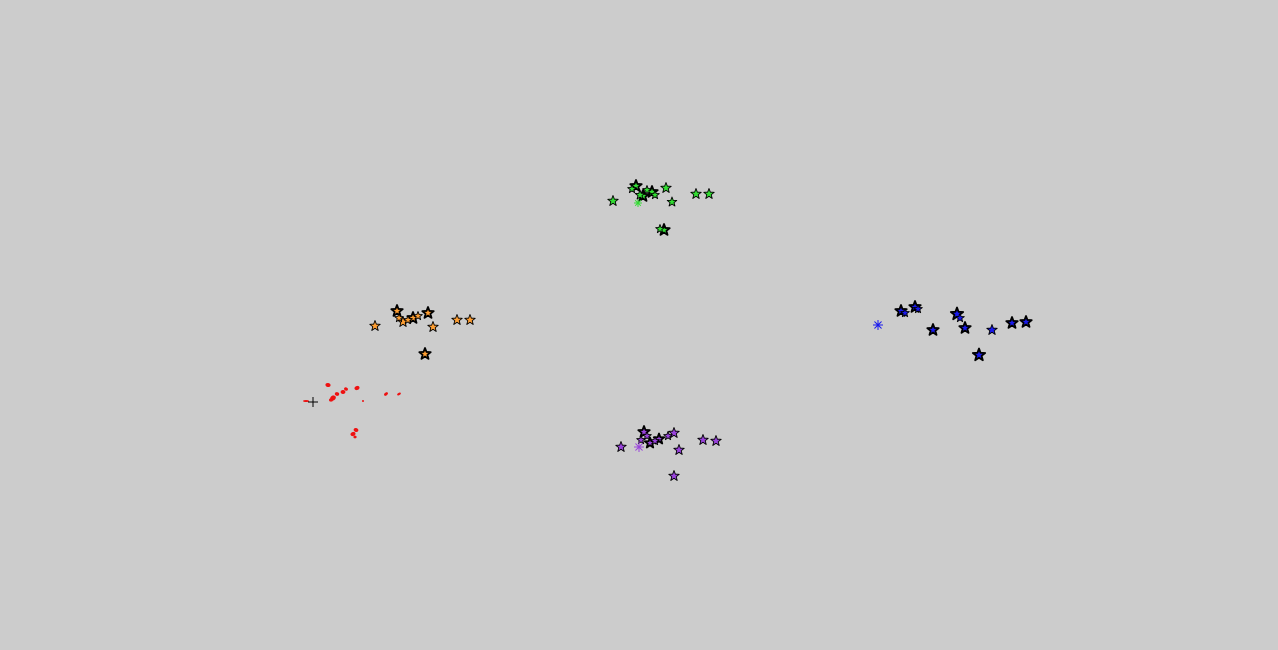  What do you see at coordinates (661, 207) in the screenshot?
I see `group-green` at bounding box center [661, 207].